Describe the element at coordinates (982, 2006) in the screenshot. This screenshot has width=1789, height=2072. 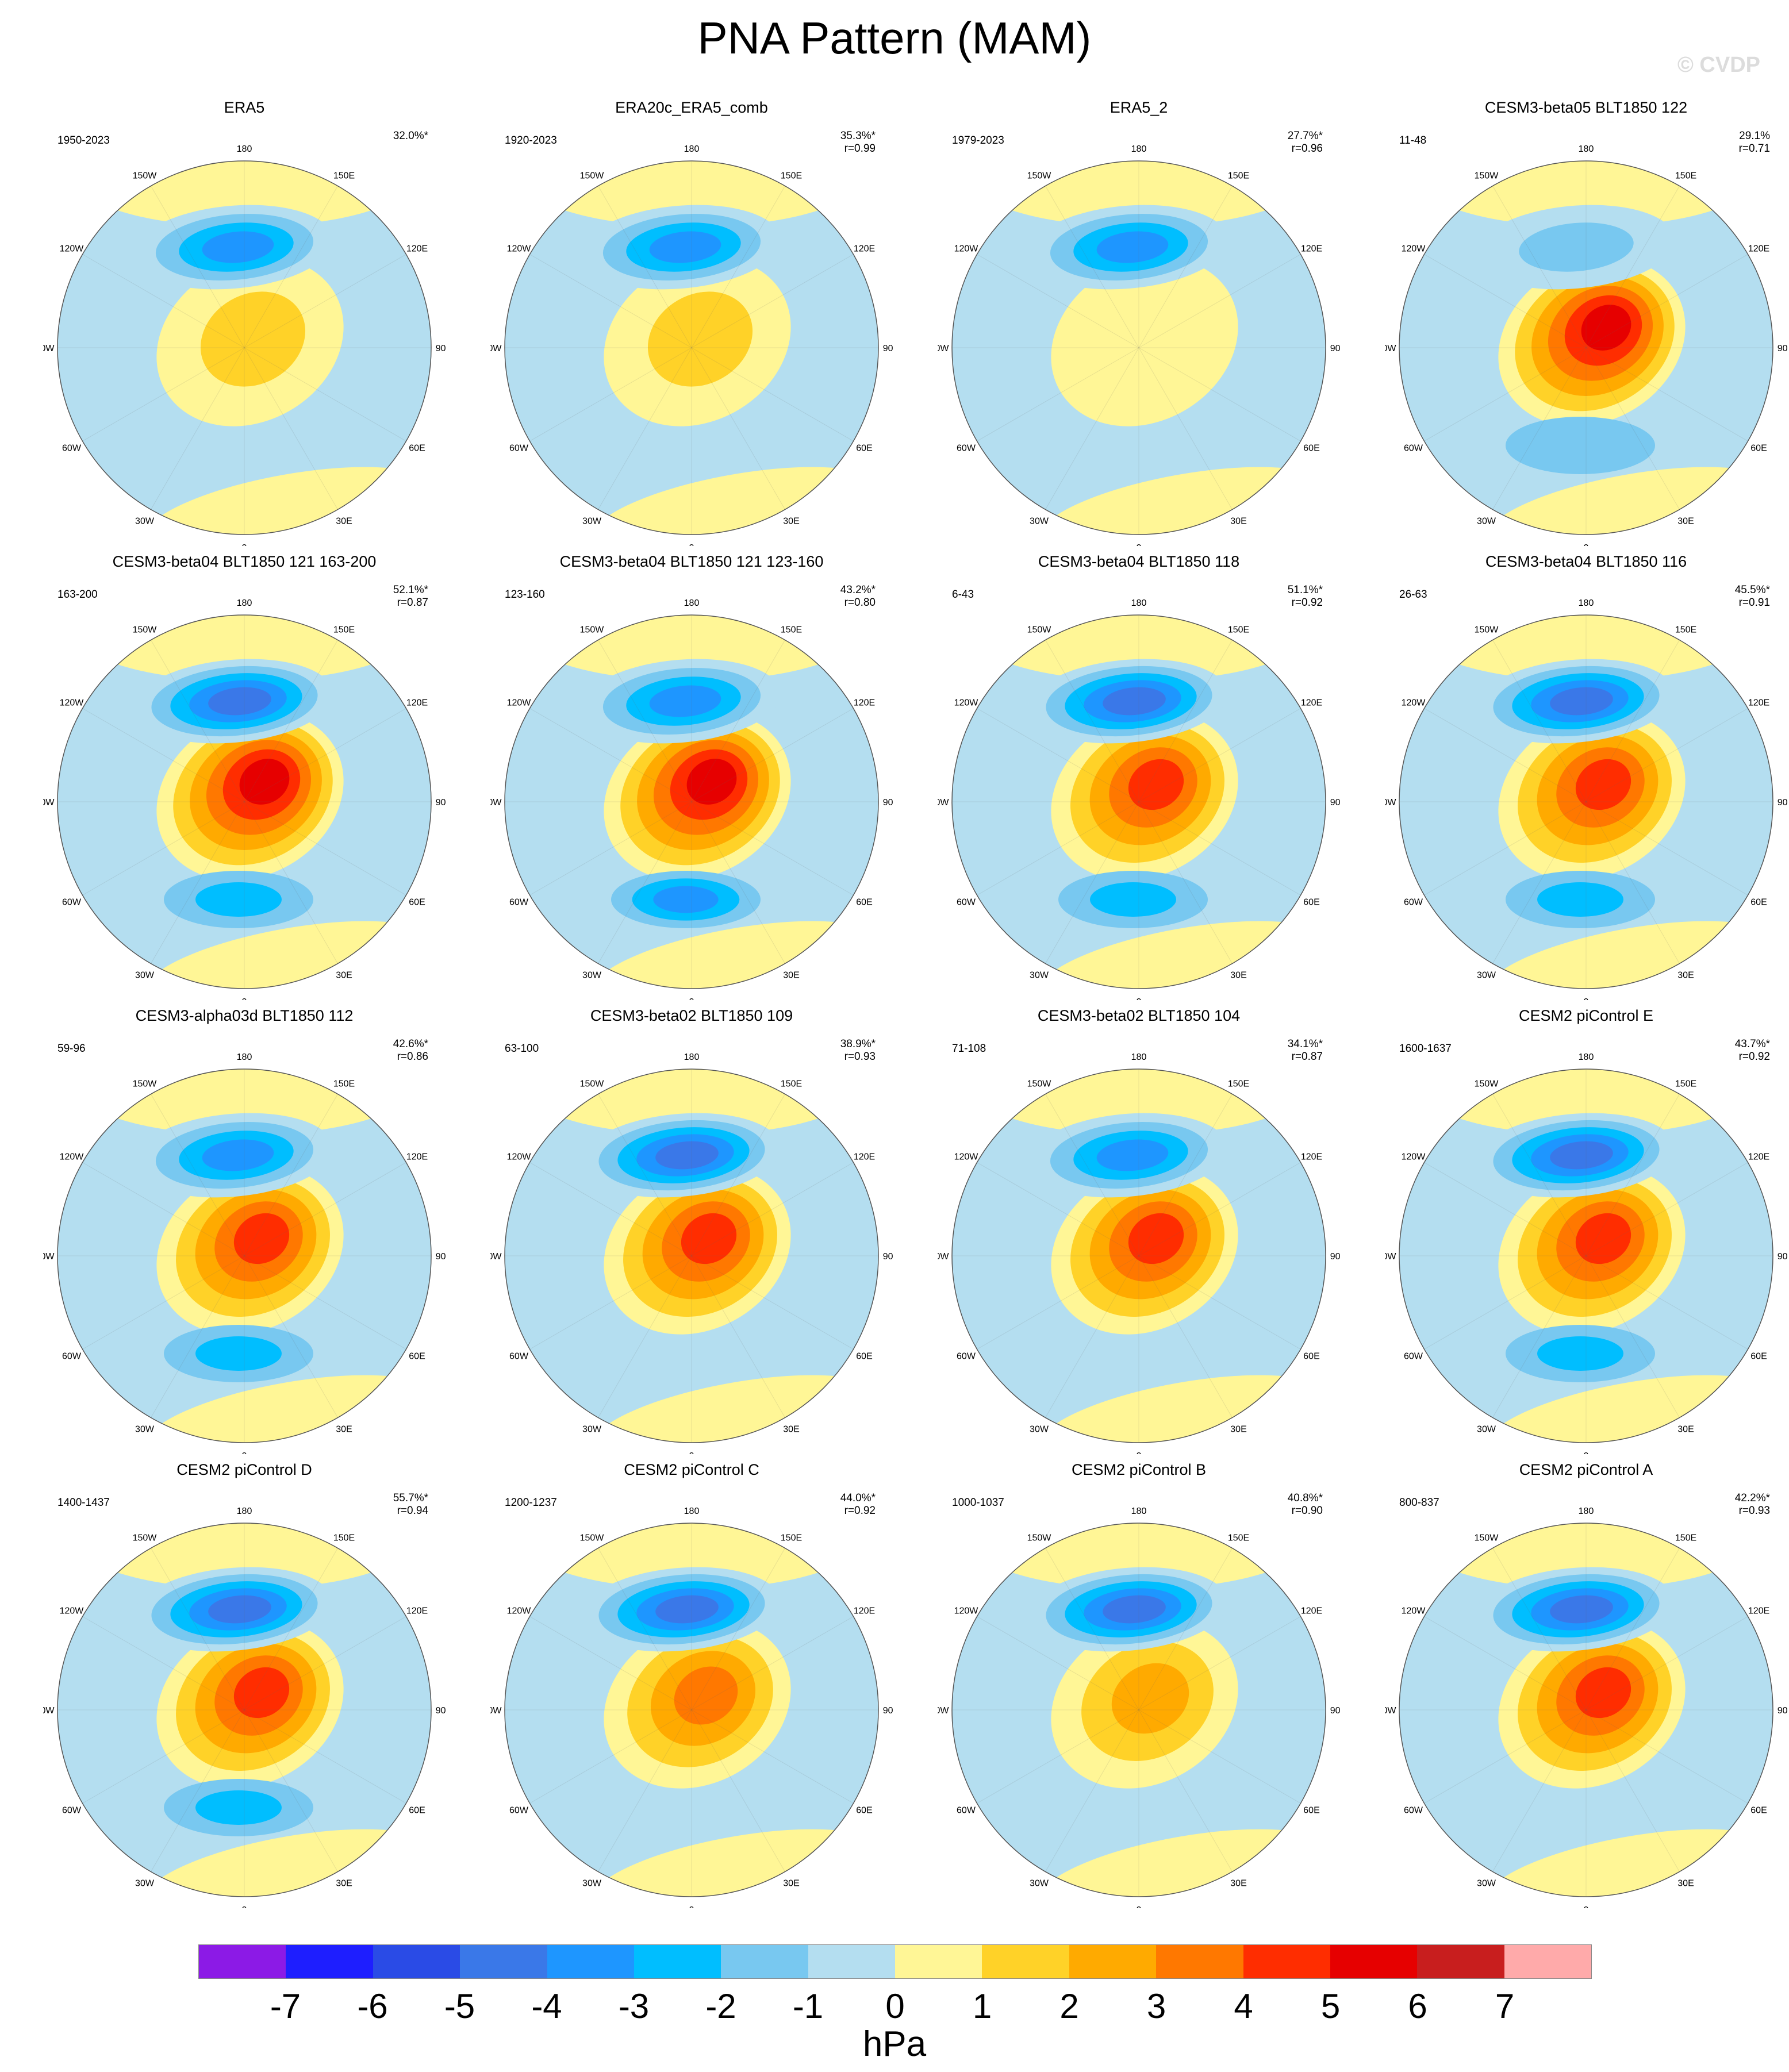
I see `colorbar-tick-label: 1` at that location.